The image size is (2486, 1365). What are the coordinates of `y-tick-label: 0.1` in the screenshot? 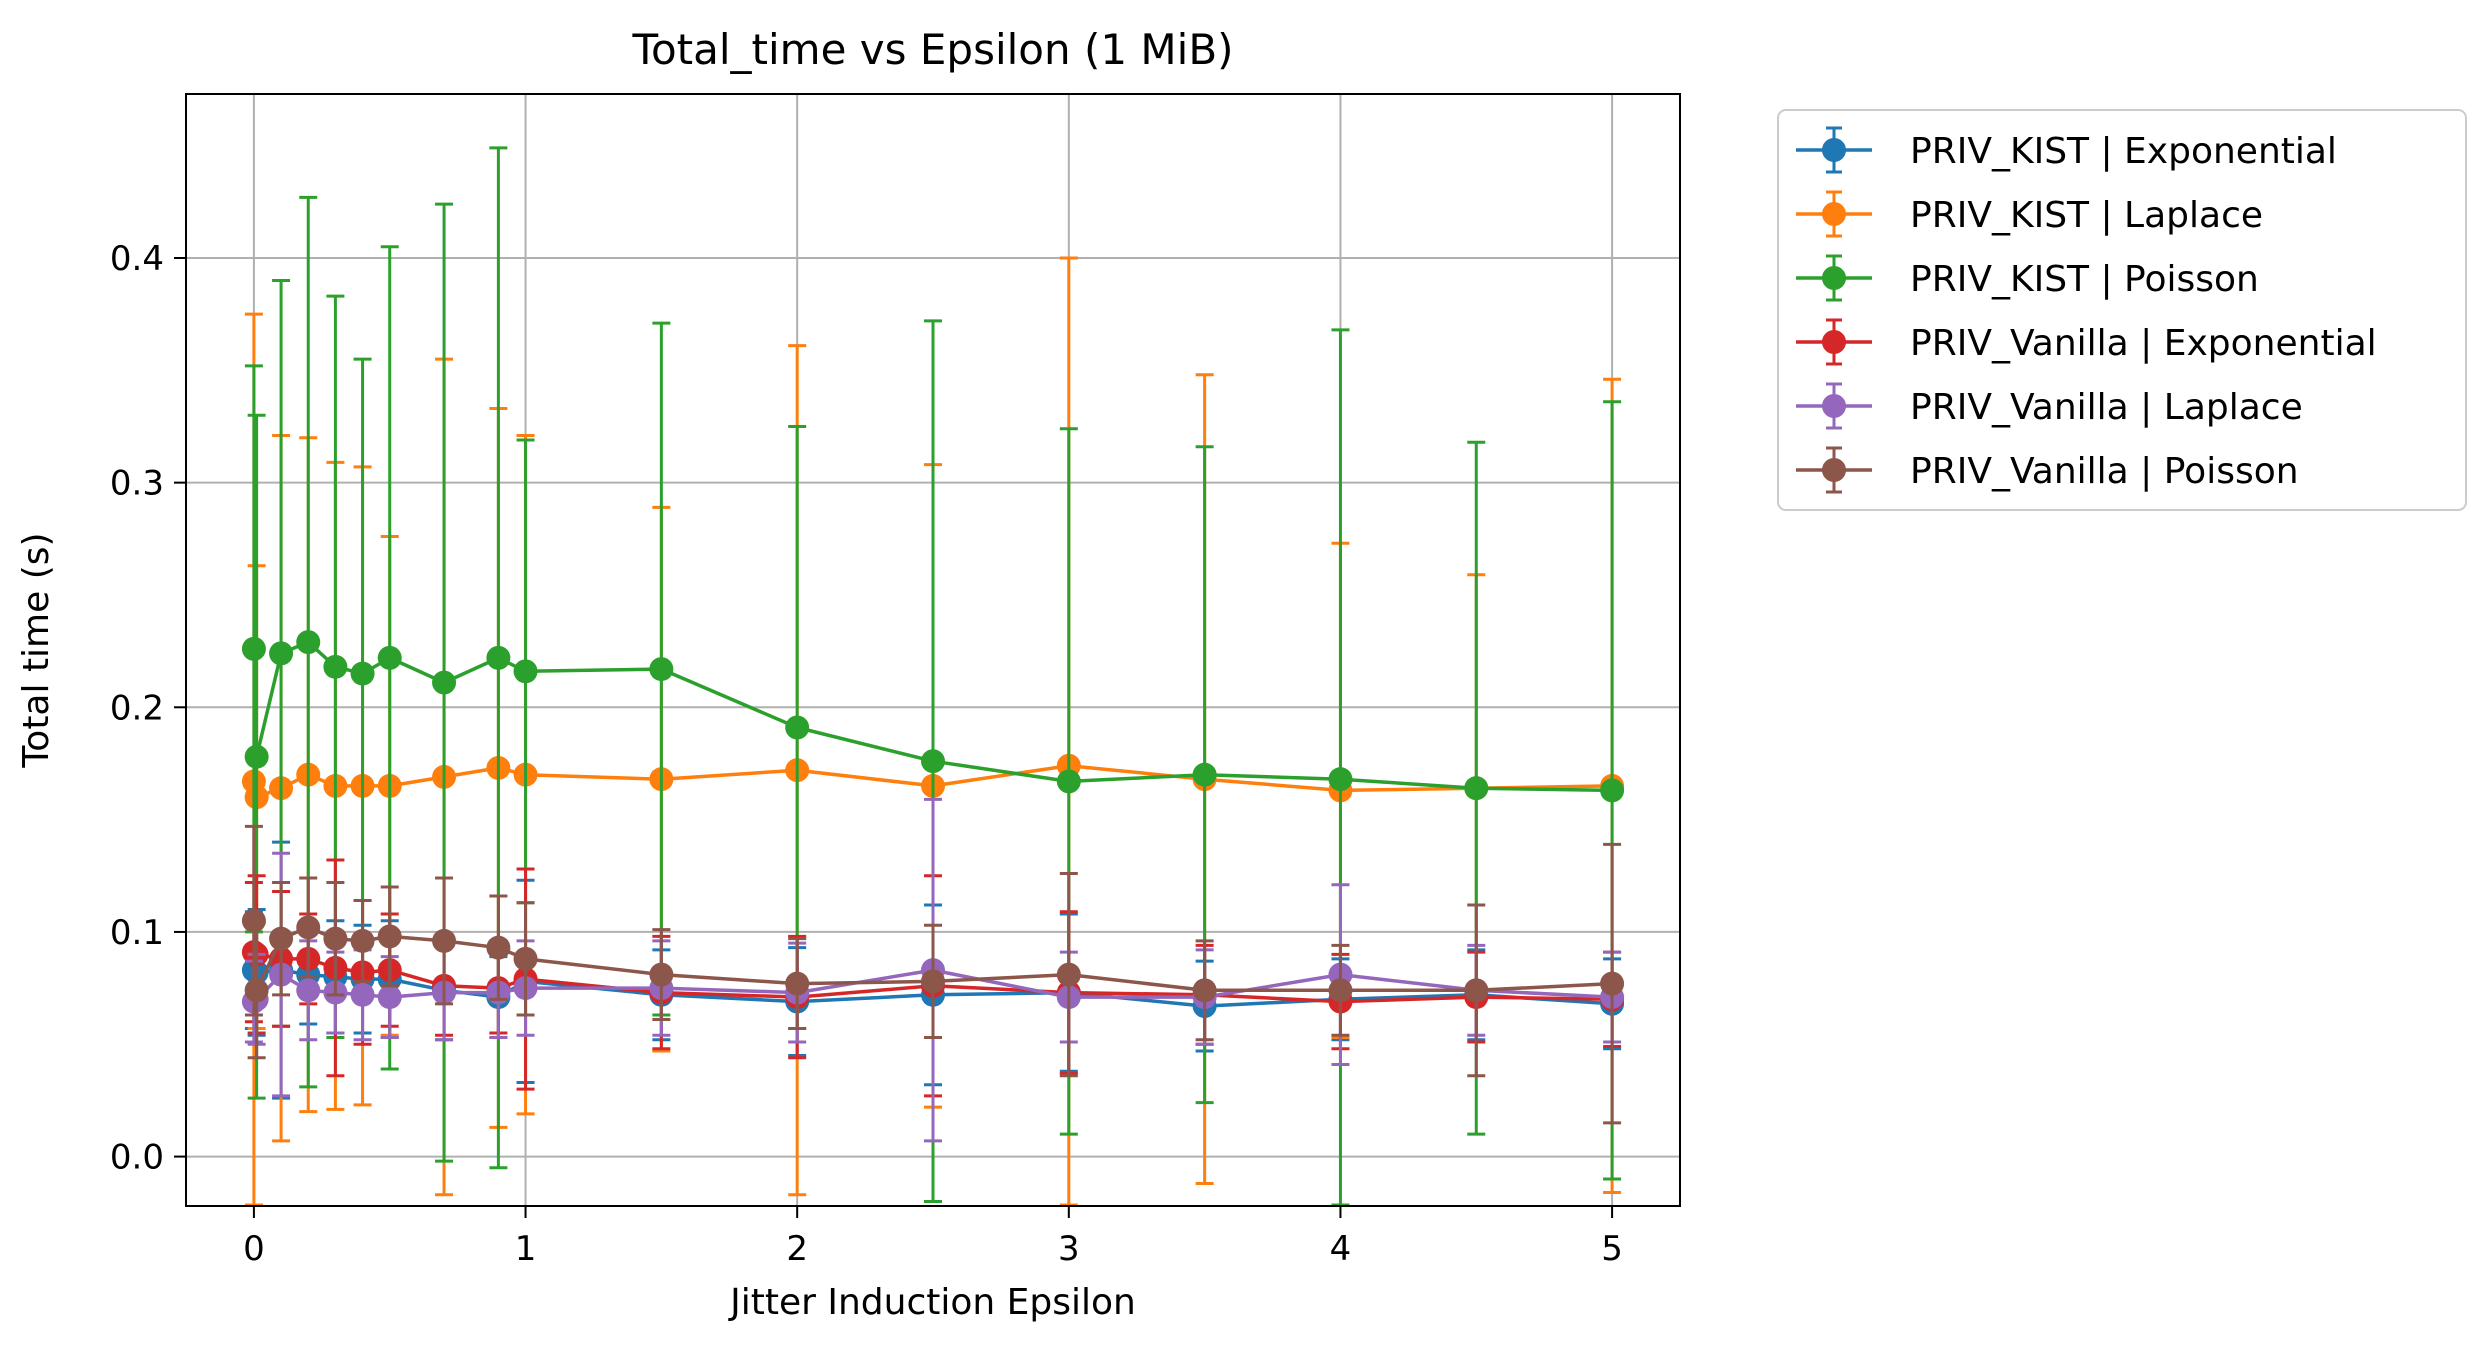 It's located at (137, 933).